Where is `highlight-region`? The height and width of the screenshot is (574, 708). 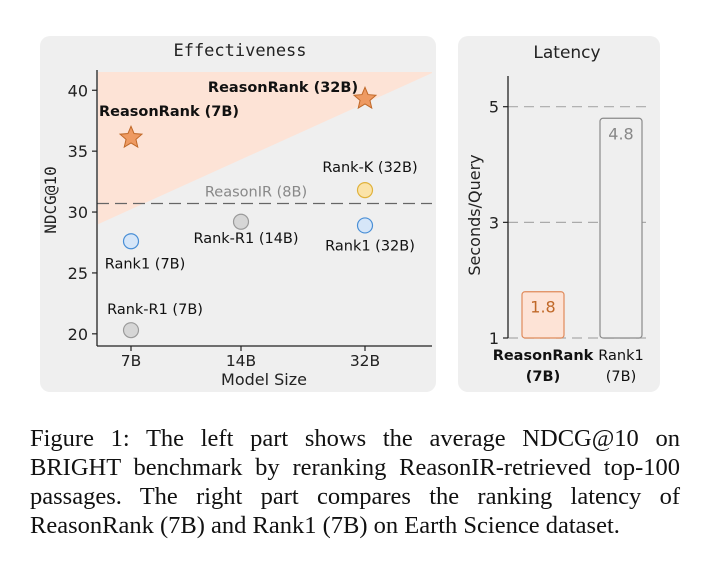 highlight-region is located at coordinates (265, 148).